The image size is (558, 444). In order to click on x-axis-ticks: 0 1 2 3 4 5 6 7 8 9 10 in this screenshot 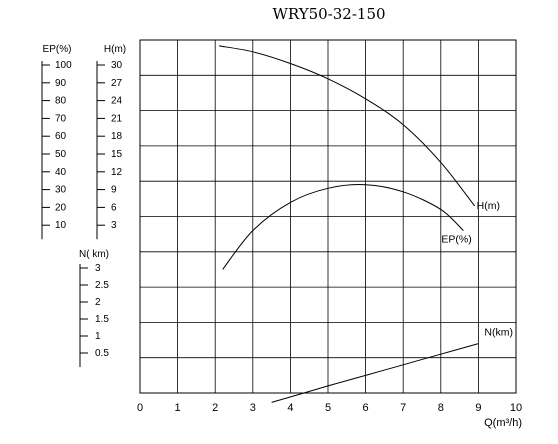, I will do `click(329, 408)`.